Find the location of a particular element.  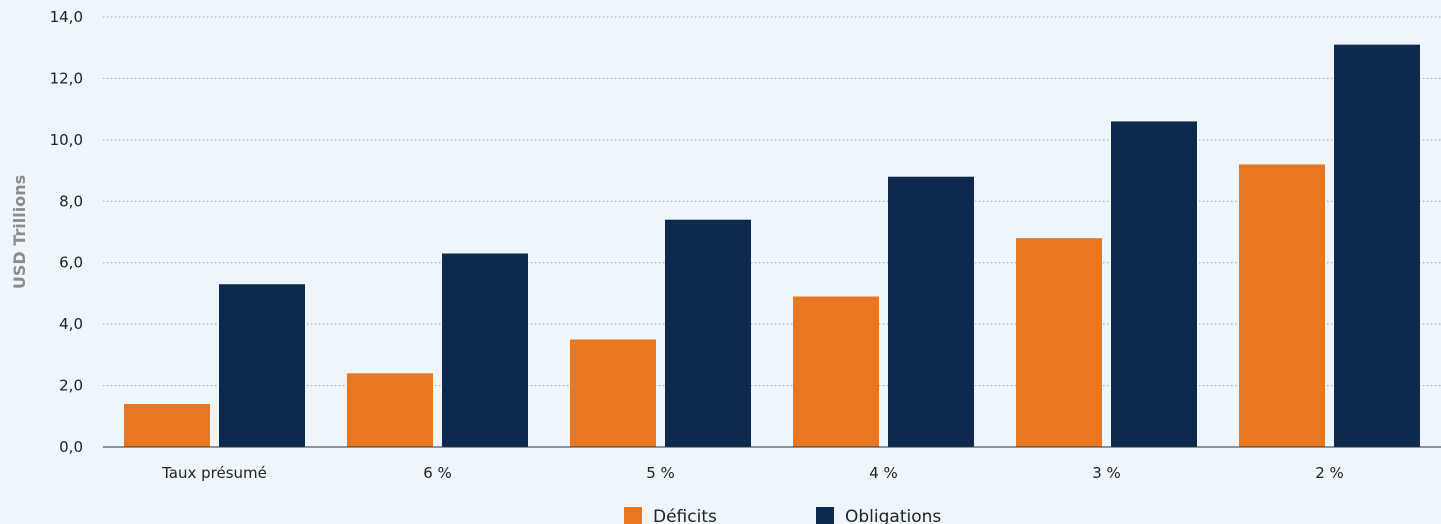

x-tick-label: Taux présumé is located at coordinates (214, 473).